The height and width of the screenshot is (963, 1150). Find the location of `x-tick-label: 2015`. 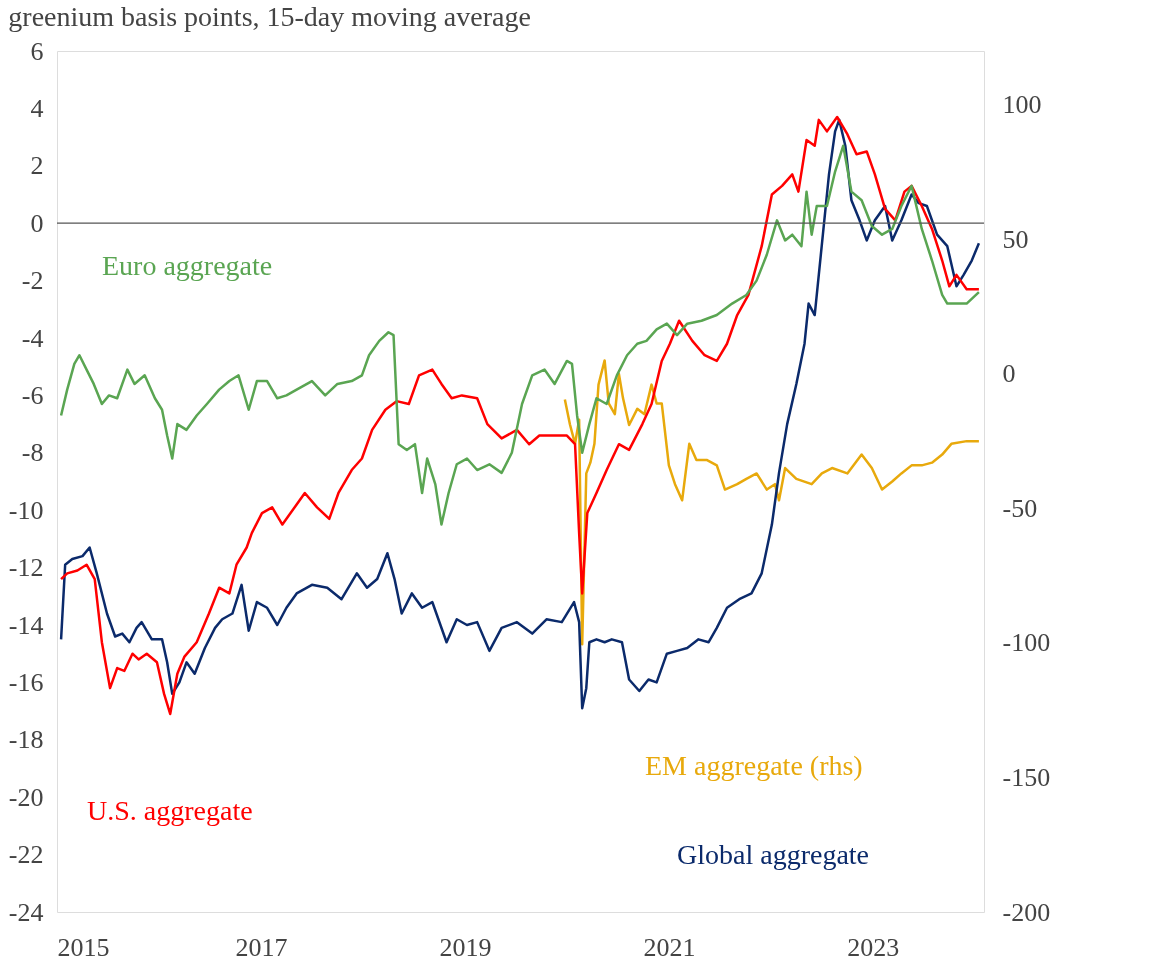

x-tick-label: 2015 is located at coordinates (83, 947).